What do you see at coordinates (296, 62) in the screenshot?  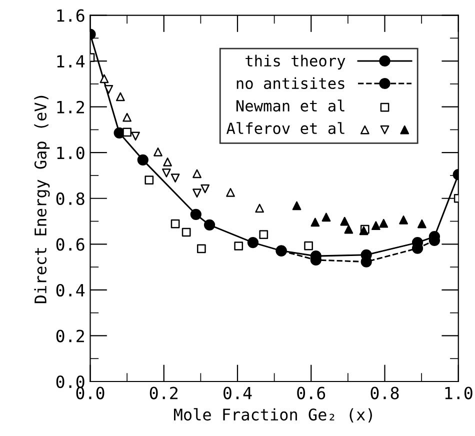 I see `legend-label: this theory` at bounding box center [296, 62].